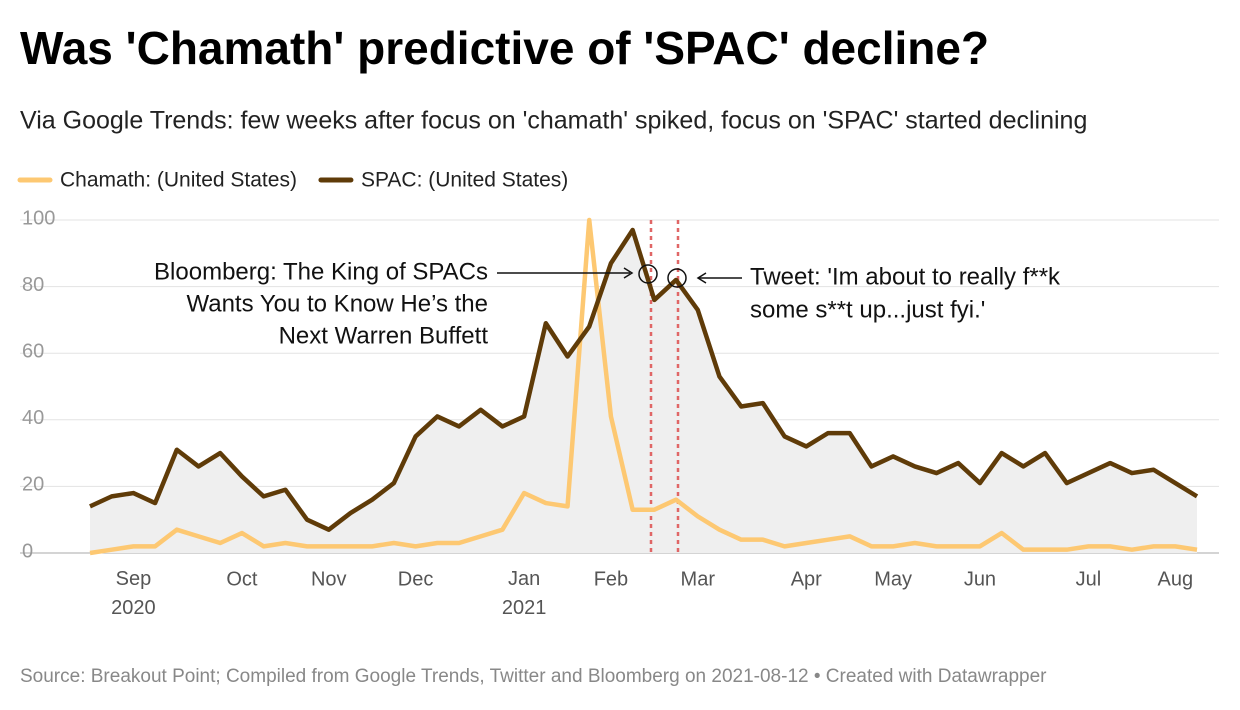  What do you see at coordinates (38, 218) in the screenshot?
I see `y-tick-label: 100` at bounding box center [38, 218].